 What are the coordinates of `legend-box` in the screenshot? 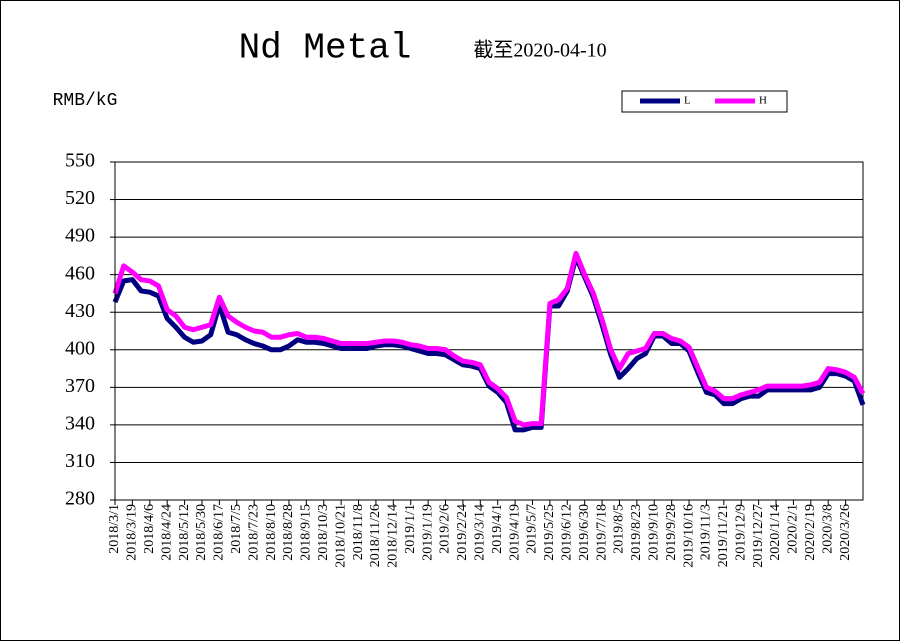 It's located at (704, 101).